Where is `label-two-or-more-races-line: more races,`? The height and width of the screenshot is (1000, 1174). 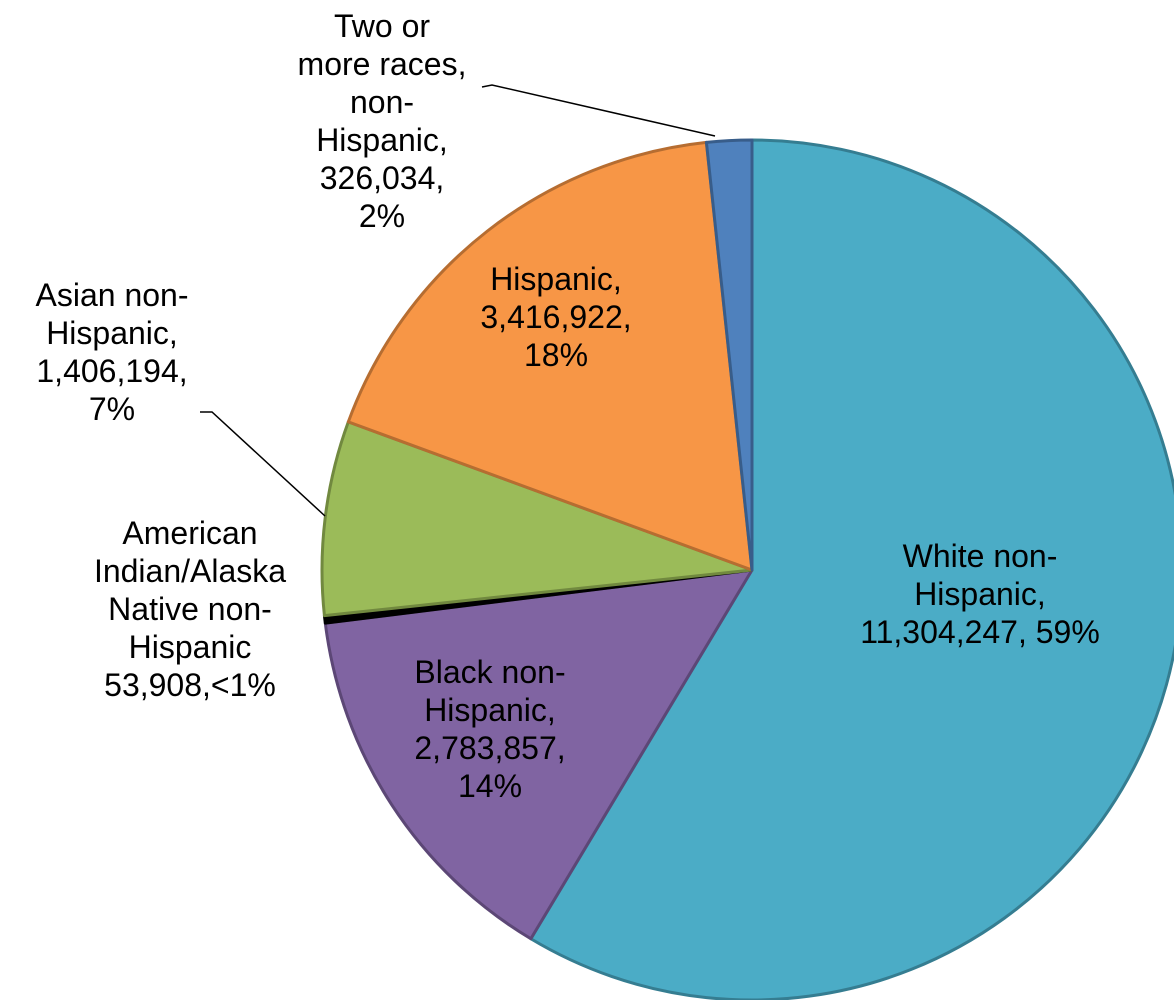
label-two-or-more-races-line: more races, is located at coordinates (382, 64).